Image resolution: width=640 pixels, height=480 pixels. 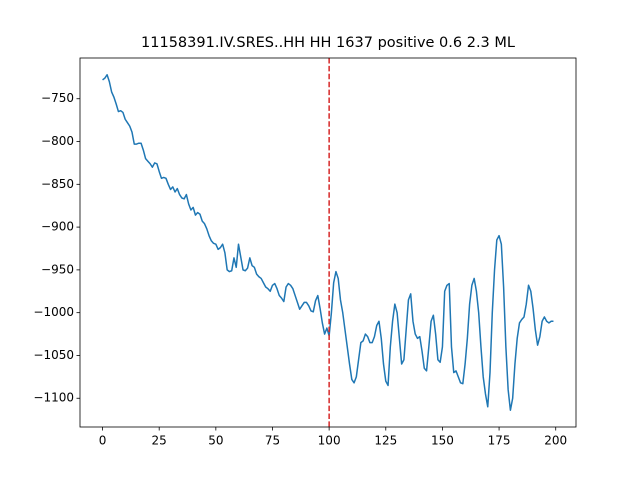 What do you see at coordinates (57, 269) in the screenshot?
I see `y-tick-label: −950` at bounding box center [57, 269].